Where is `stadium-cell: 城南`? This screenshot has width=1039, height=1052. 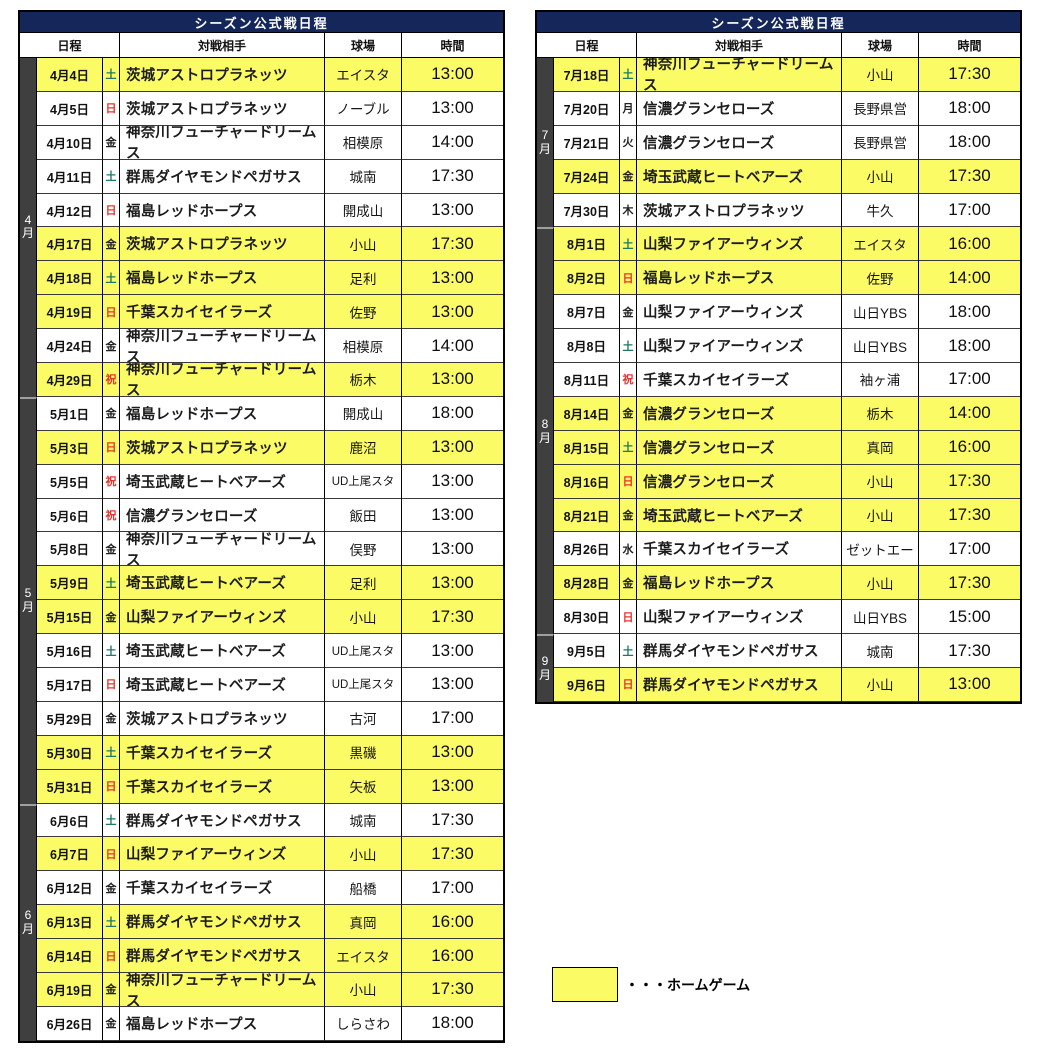
stadium-cell: 城南 is located at coordinates (363, 820).